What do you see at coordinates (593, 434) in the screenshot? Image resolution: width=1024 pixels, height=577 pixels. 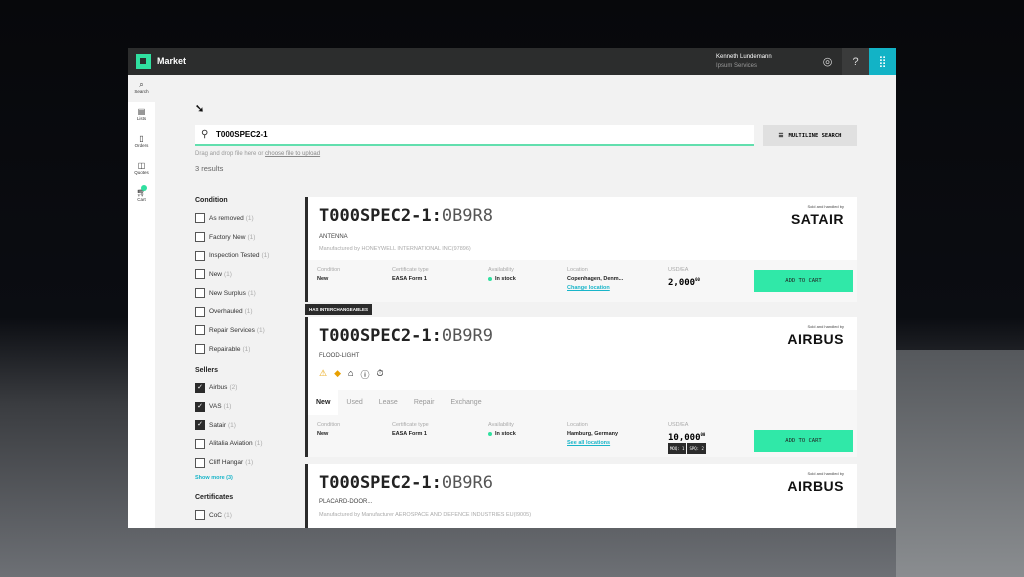 I see `location-value: Hamburg, Germany` at bounding box center [593, 434].